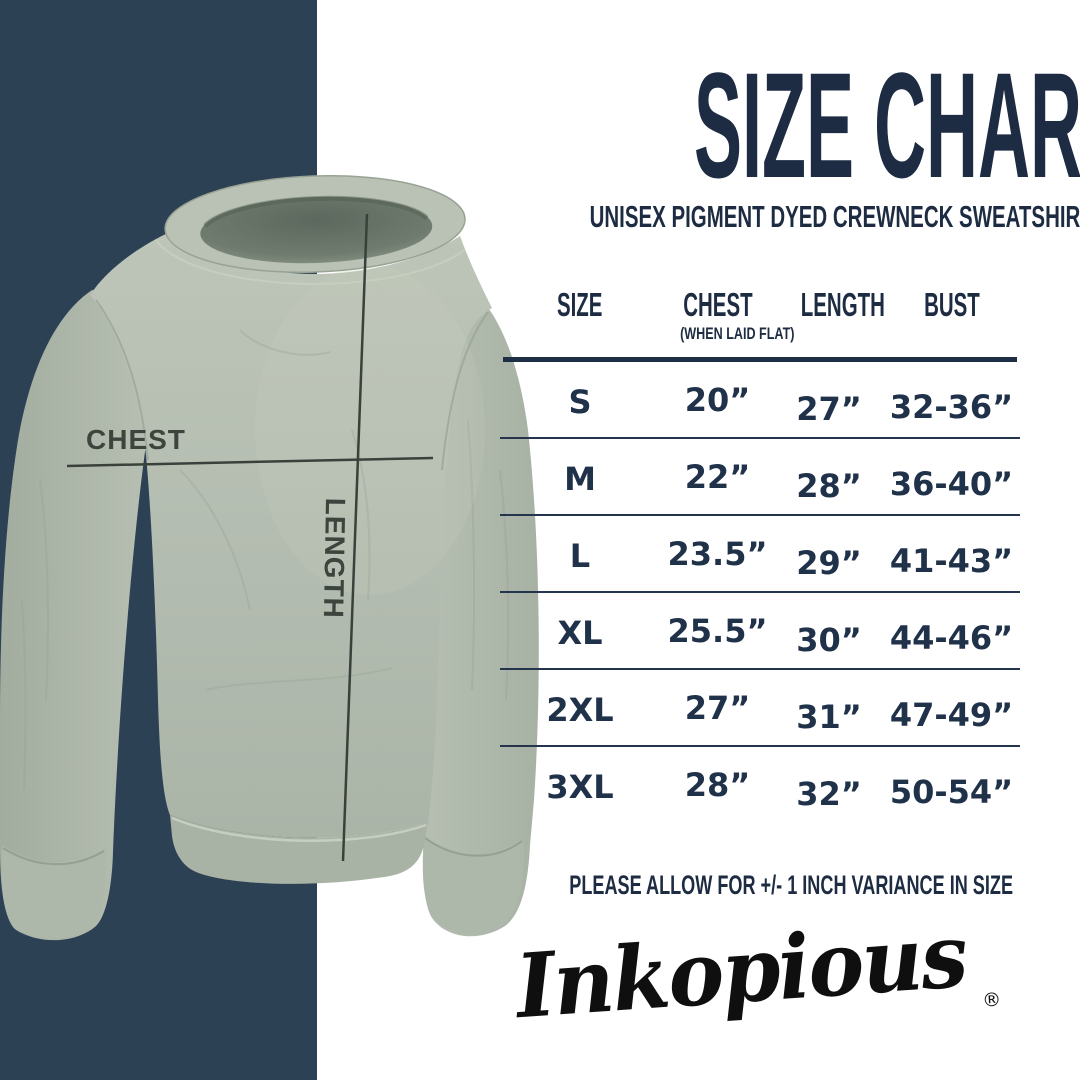 The width and height of the screenshot is (1080, 1080). I want to click on table-row: S 20” 27” 32-36”, so click(760, 400).